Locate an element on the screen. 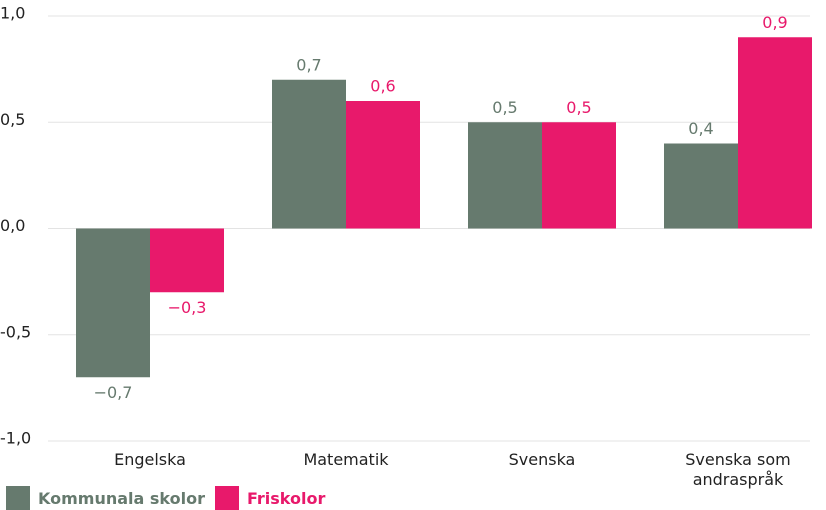 The height and width of the screenshot is (510, 826). legend-label: Friskolor is located at coordinates (286, 498).